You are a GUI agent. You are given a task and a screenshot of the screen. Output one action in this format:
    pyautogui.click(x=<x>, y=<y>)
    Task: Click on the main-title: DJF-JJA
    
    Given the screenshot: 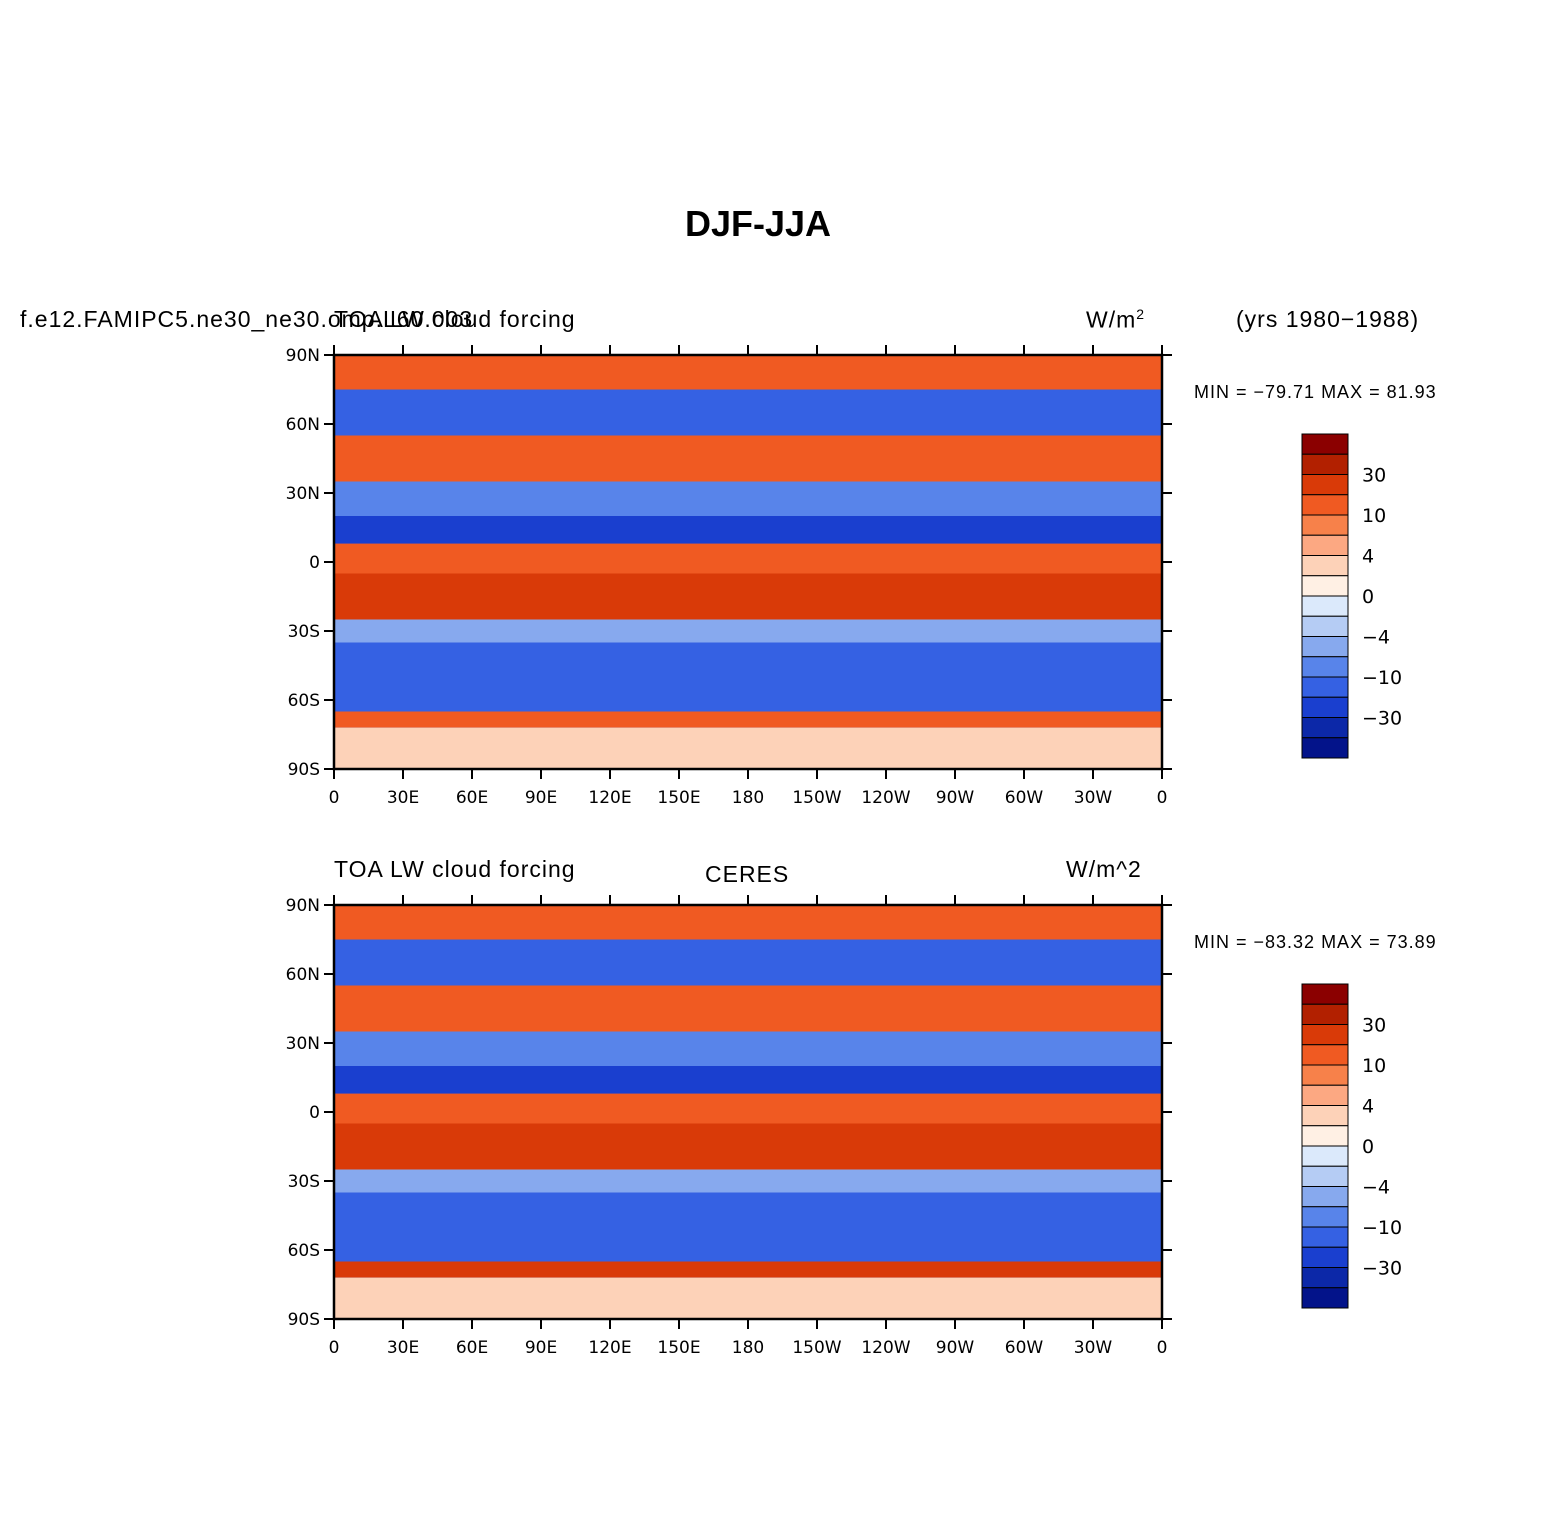 What is the action you would take?
    pyautogui.click(x=758, y=223)
    